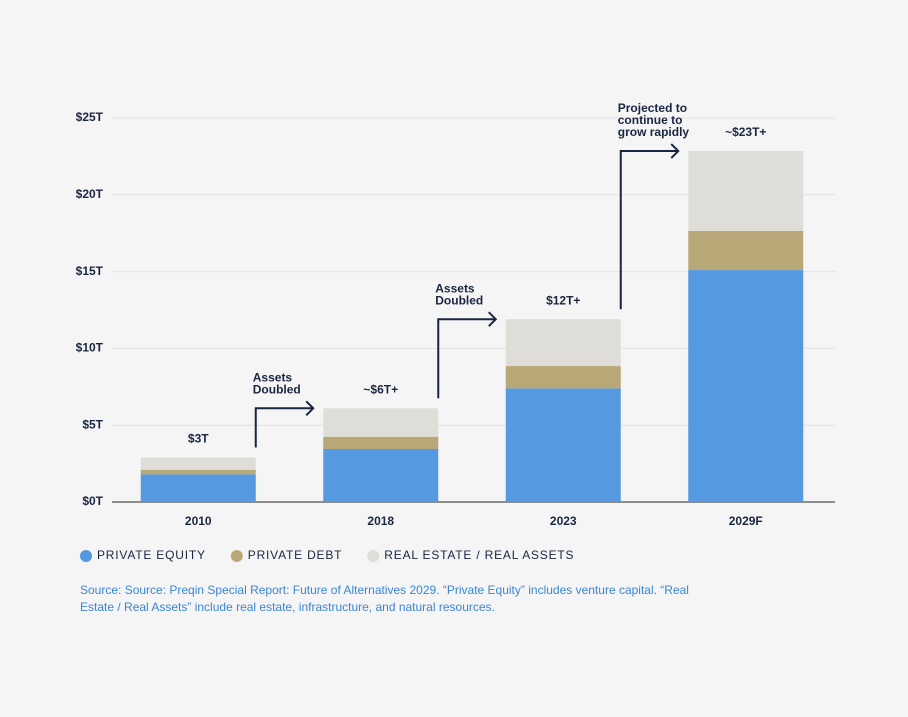  Describe the element at coordinates (90, 117) in the screenshot. I see `y-tick-label: $25T` at that location.